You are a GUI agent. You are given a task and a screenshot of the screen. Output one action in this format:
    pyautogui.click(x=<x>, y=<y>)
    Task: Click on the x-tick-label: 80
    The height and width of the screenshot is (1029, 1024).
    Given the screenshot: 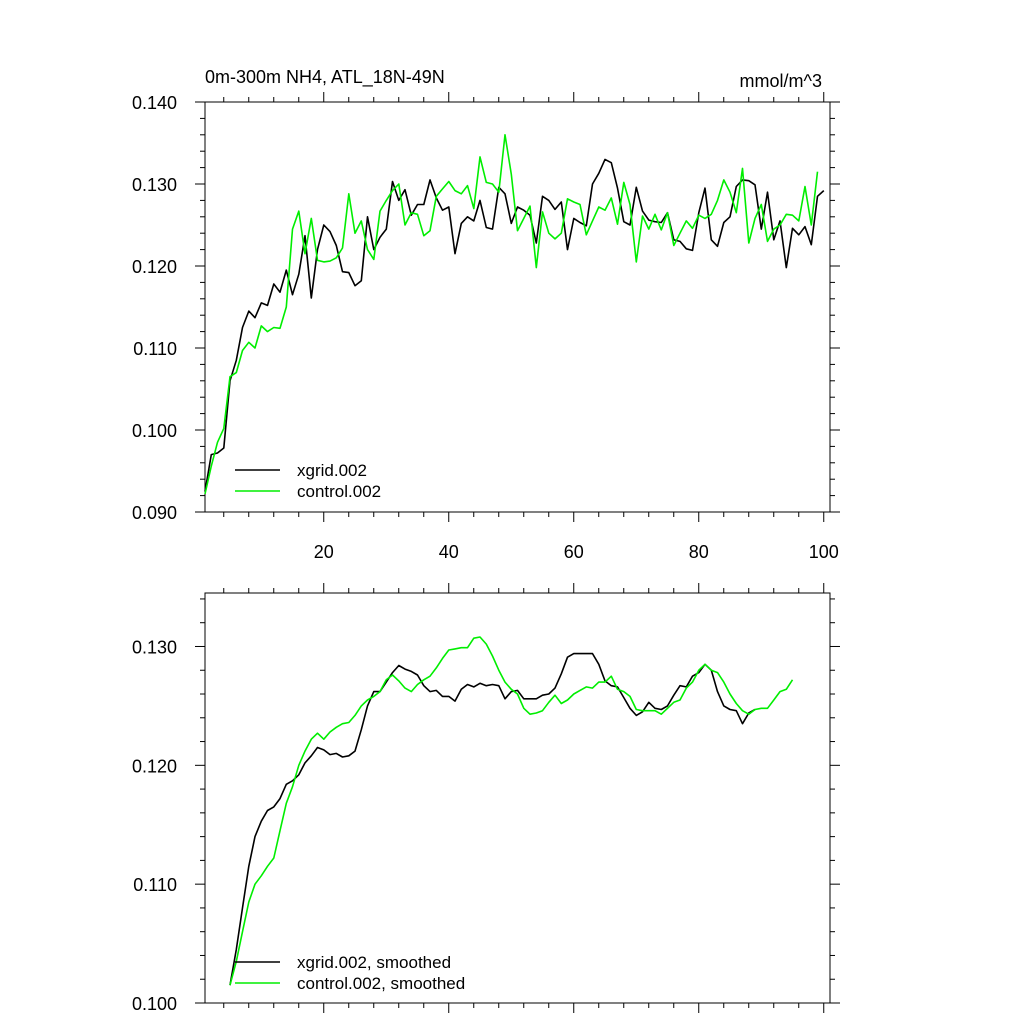 What is the action you would take?
    pyautogui.click(x=699, y=552)
    